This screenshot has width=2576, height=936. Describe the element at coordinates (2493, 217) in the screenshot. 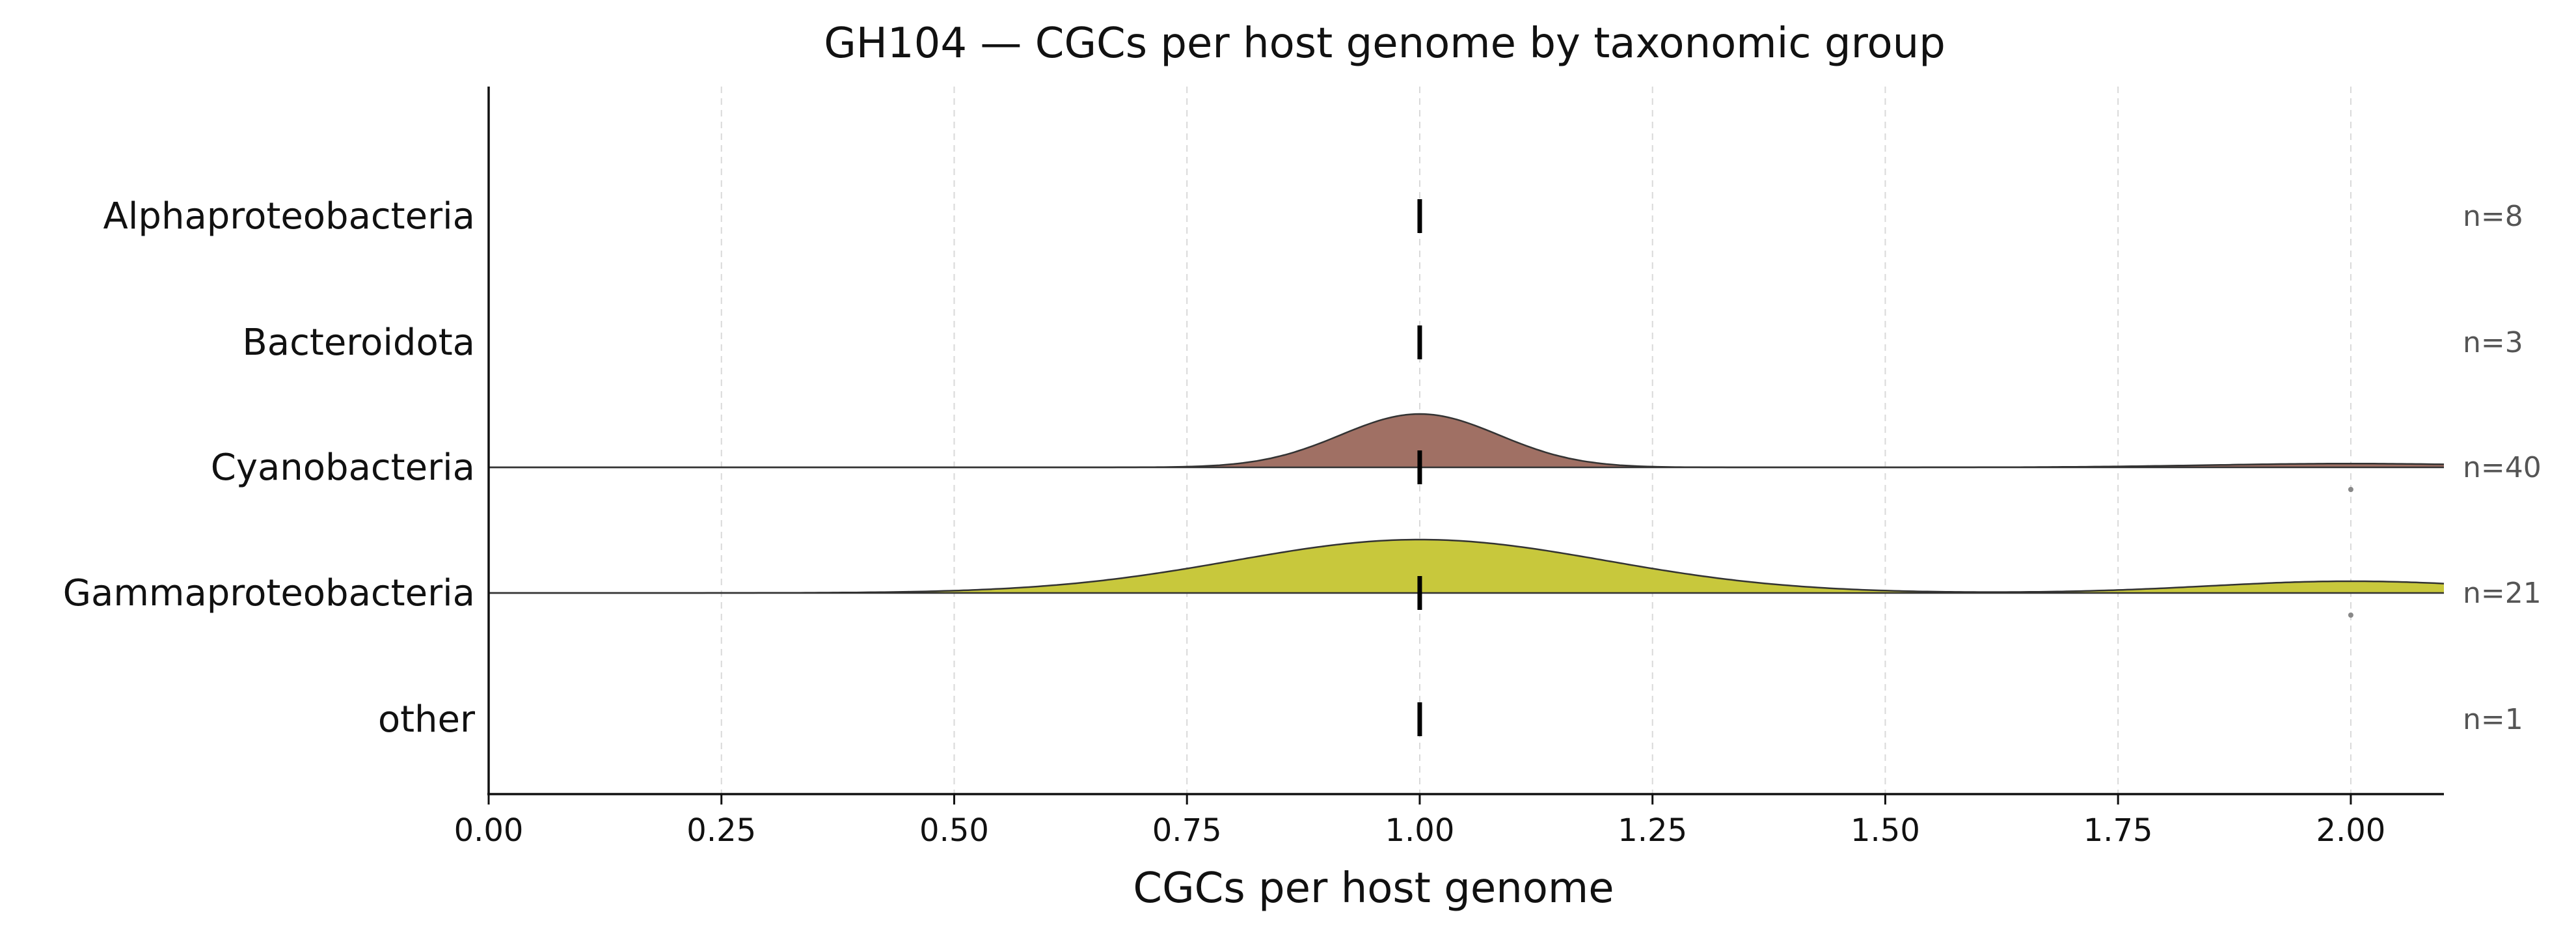

I see `sample-size-label: n=8` at that location.